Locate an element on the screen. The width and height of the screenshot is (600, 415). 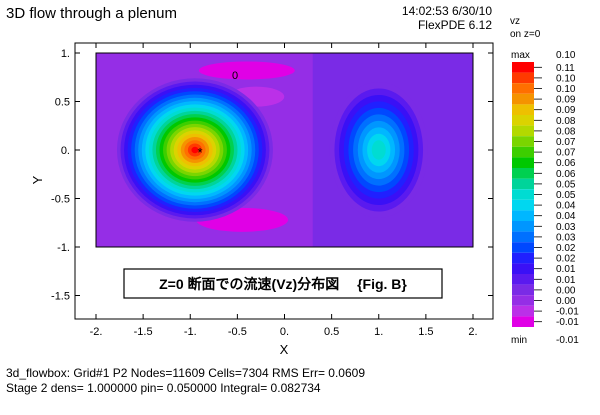
x-tick-label: -1. is located at coordinates (190, 332).